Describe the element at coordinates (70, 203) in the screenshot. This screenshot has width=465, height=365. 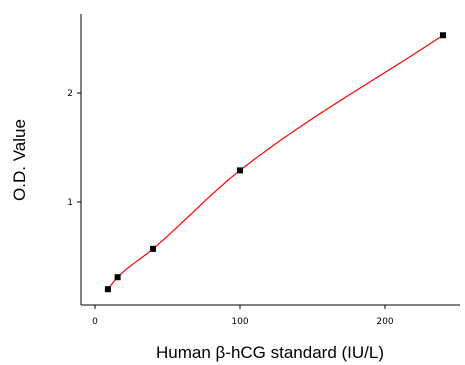
I see `y-tick-label: 1` at that location.